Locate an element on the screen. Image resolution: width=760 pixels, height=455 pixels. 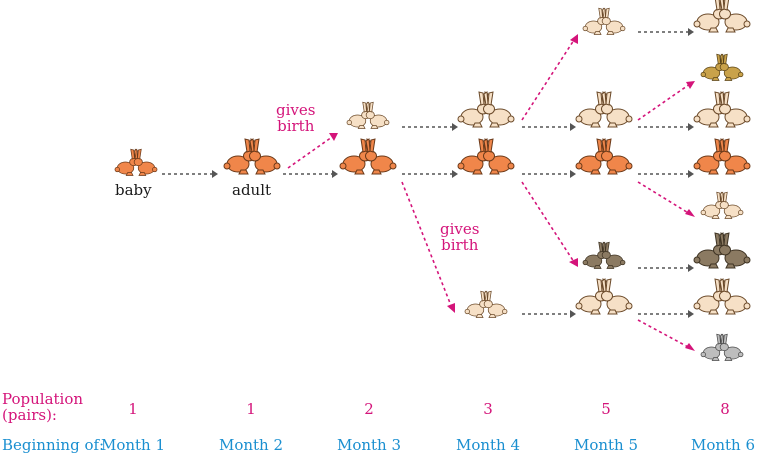
population-label-line1: Population is located at coordinates (43, 399).